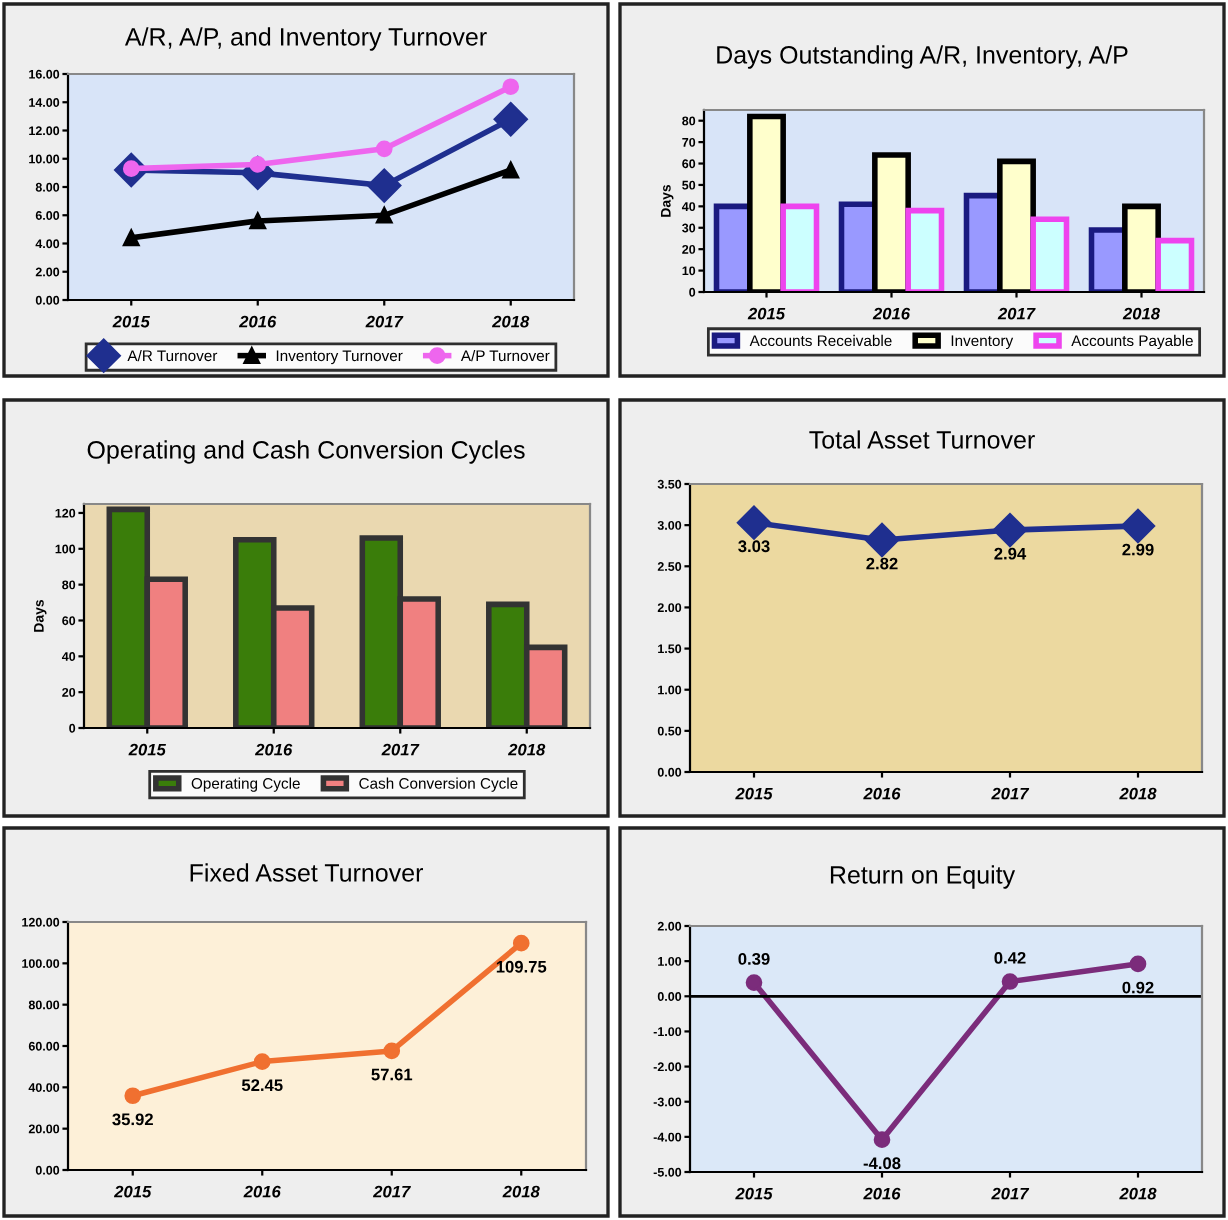  Describe the element at coordinates (307, 872) in the screenshot. I see `chart-title: Fixed Asset Turnover` at that location.